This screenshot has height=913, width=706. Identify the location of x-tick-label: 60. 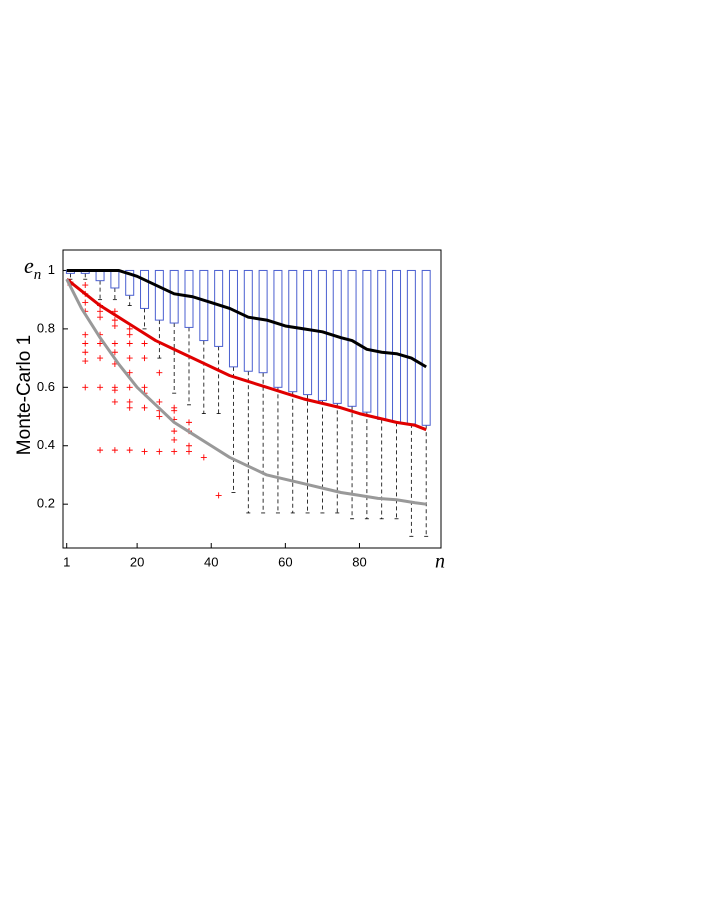
(285, 561).